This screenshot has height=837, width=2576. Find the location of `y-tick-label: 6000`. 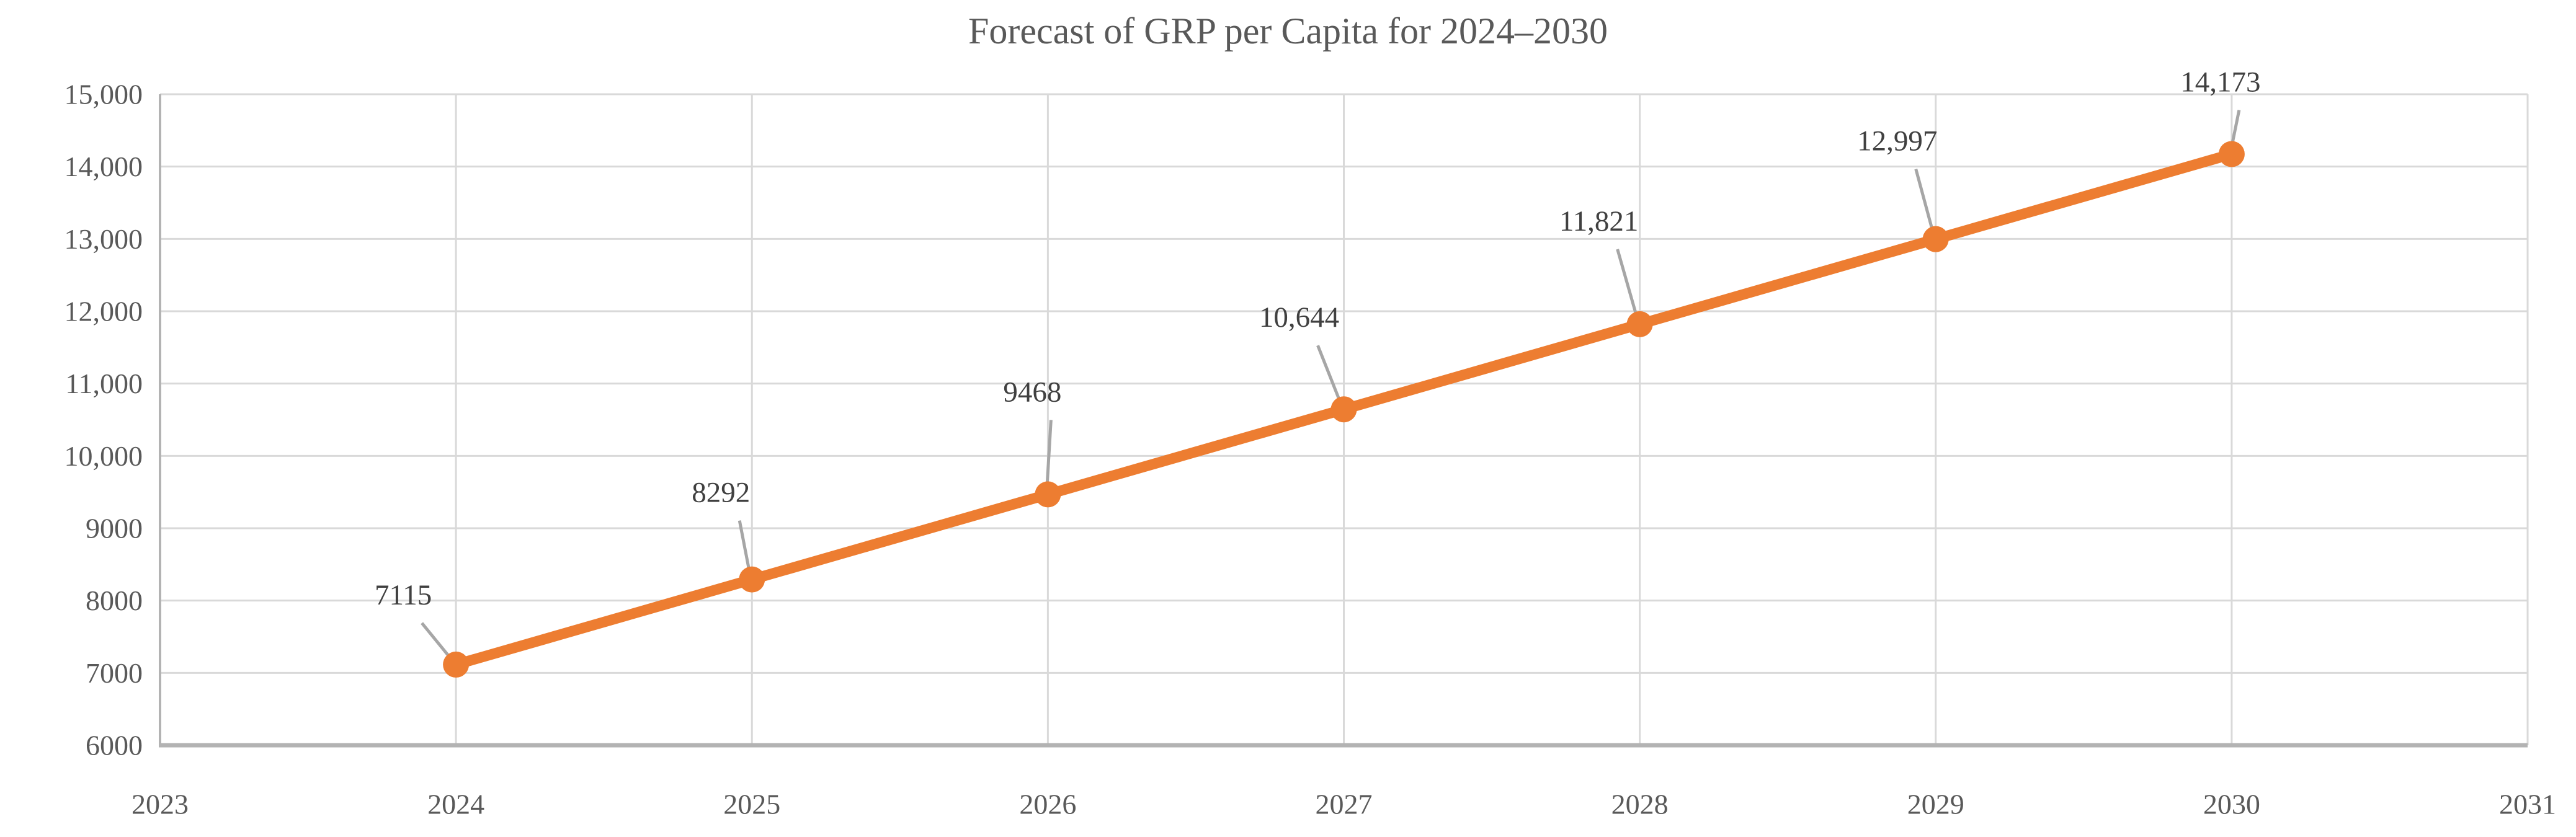

y-tick-label: 6000 is located at coordinates (114, 745).